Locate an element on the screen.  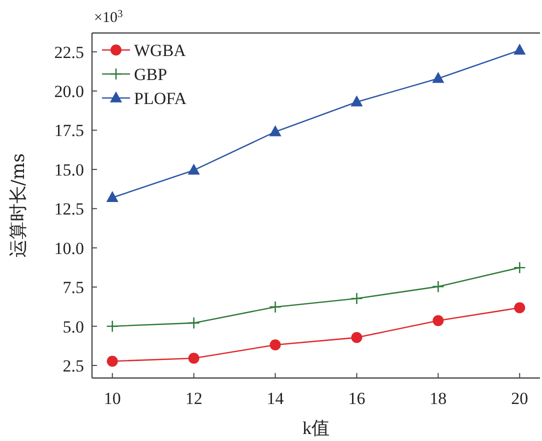
x-tick-label: 16 is located at coordinates (357, 398).